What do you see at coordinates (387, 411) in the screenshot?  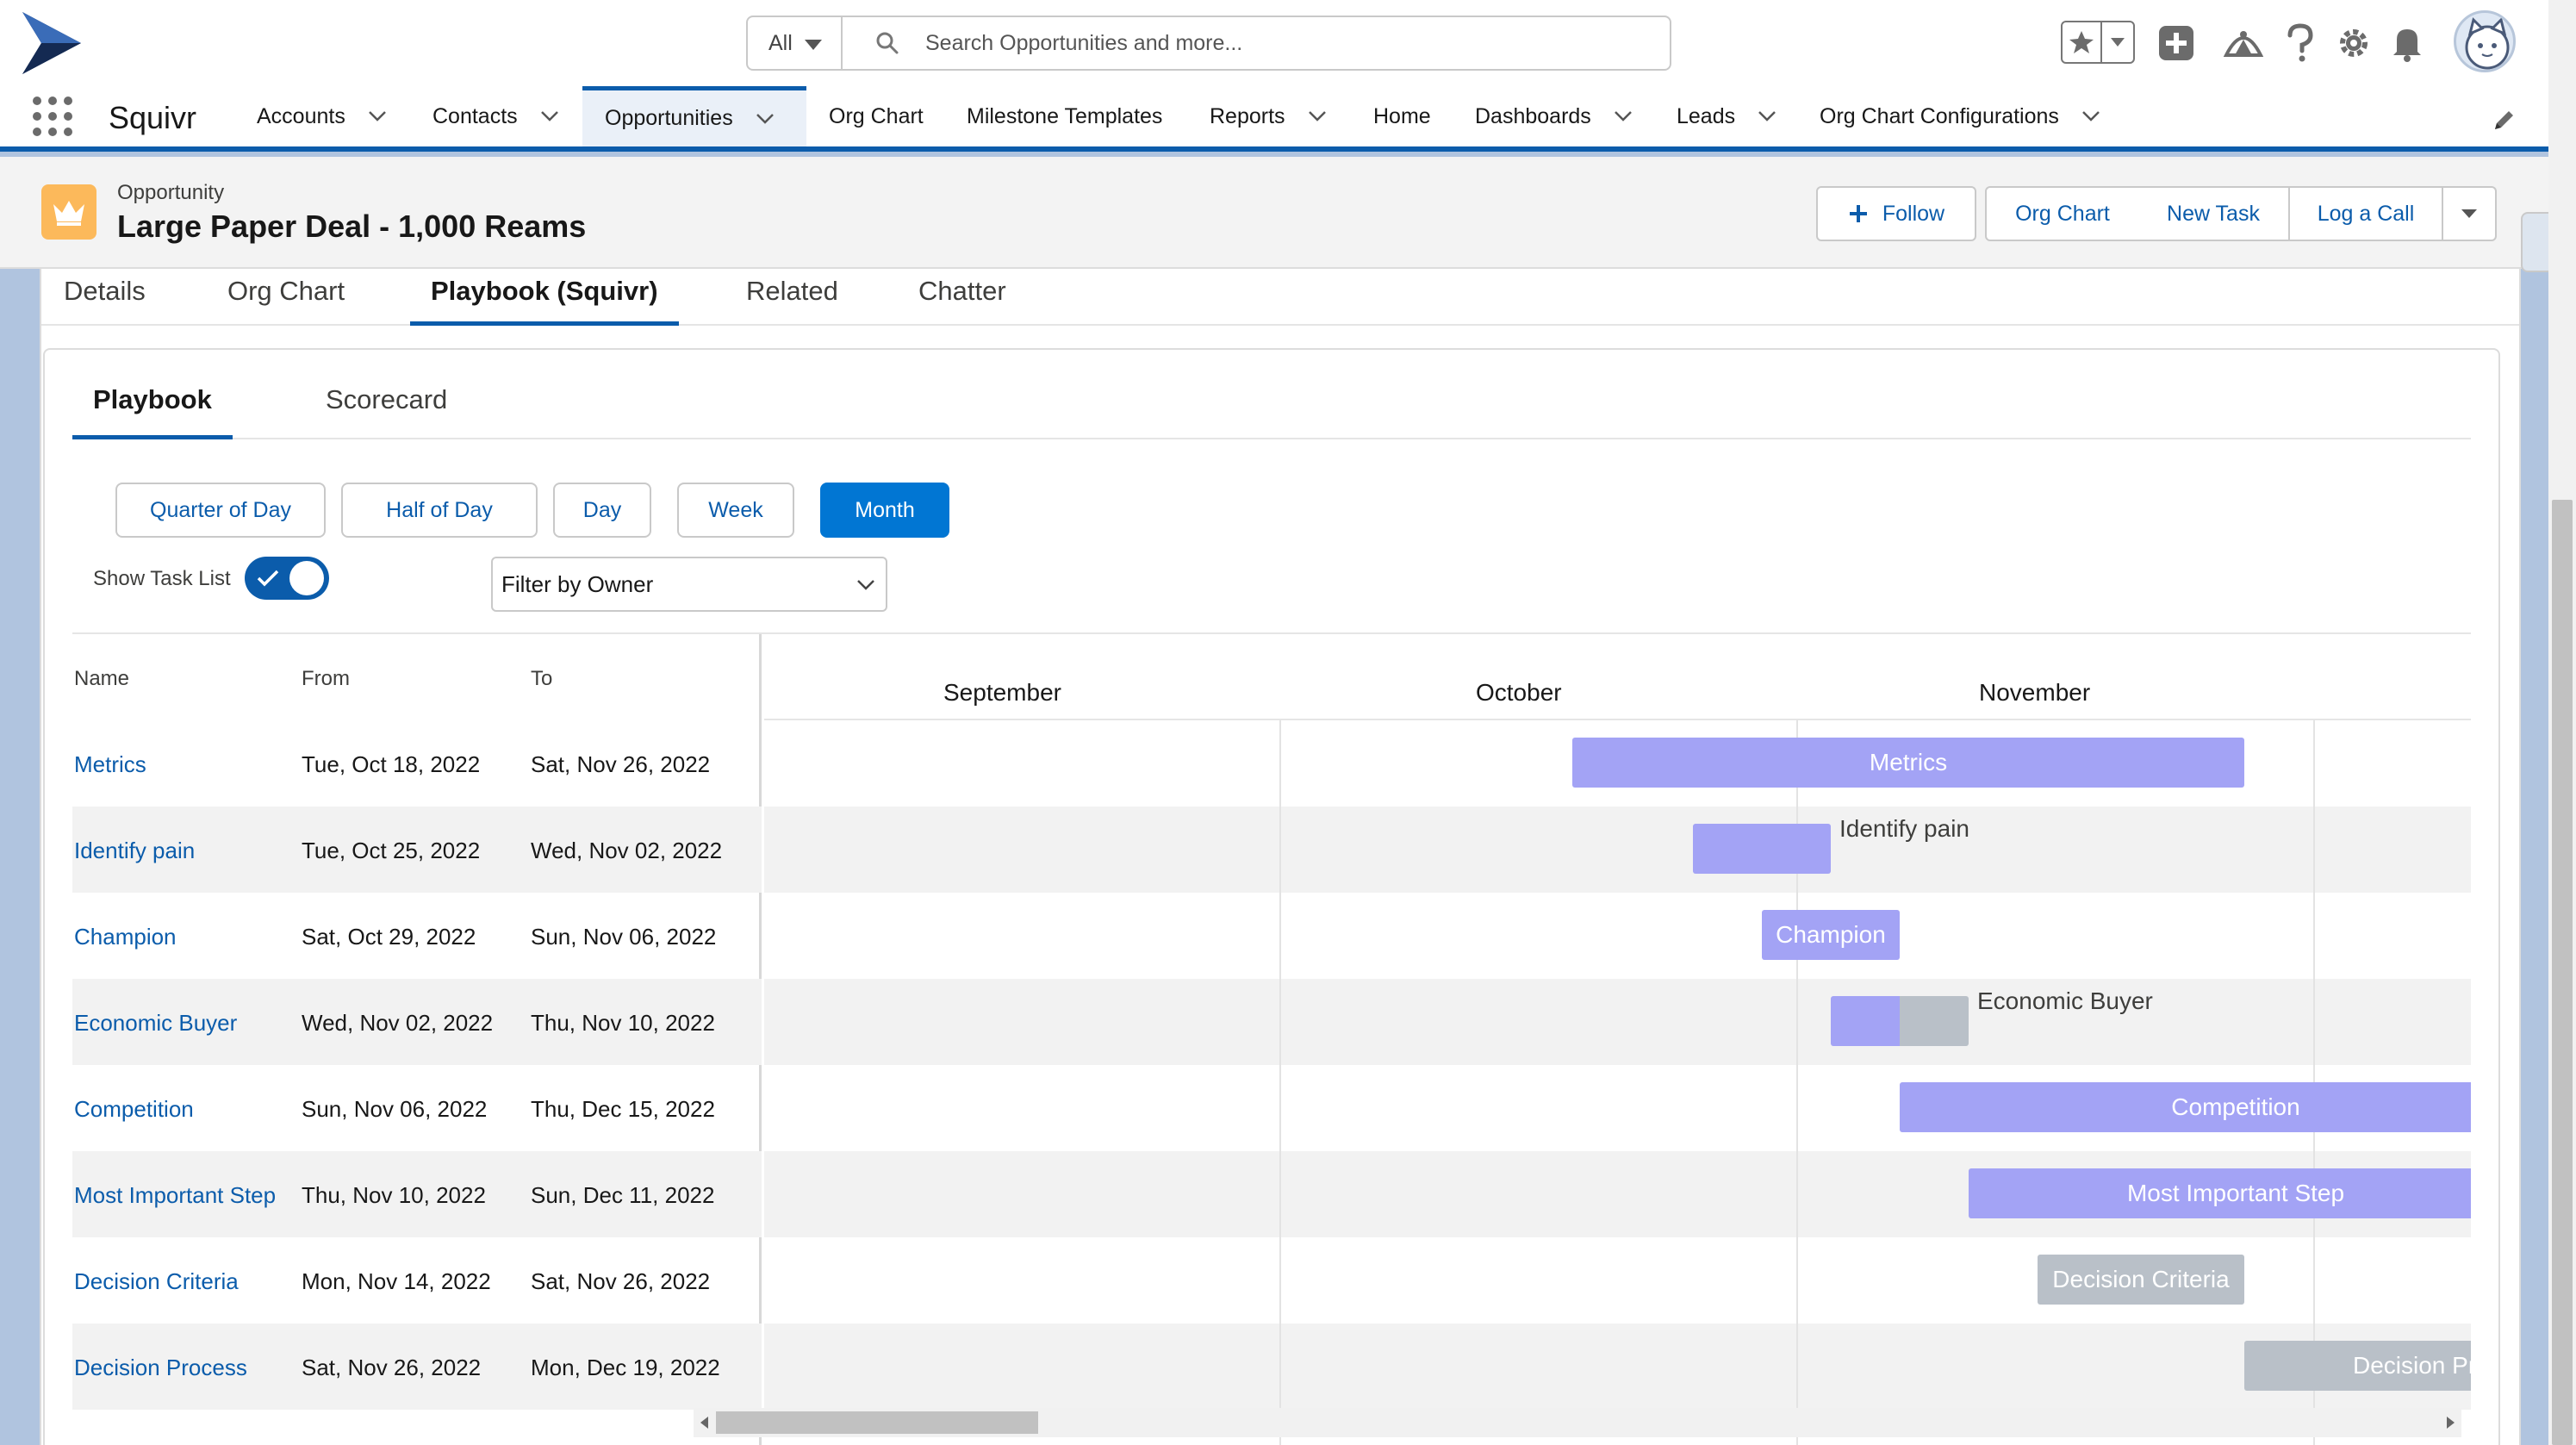 I see `subtab-scorecard: Scorecard` at bounding box center [387, 411].